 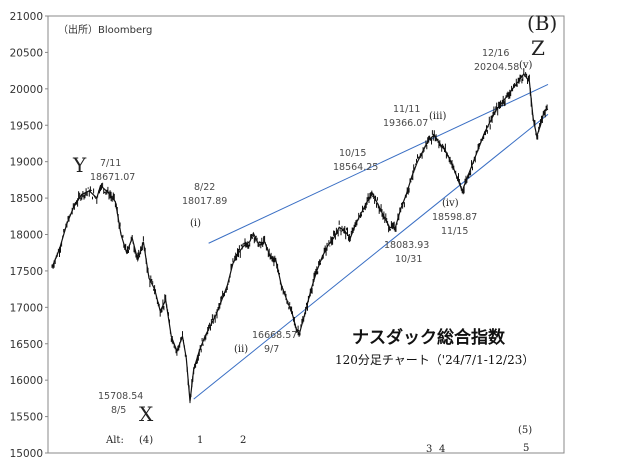 I want to click on annotation-date: 8/5, so click(x=118, y=410).